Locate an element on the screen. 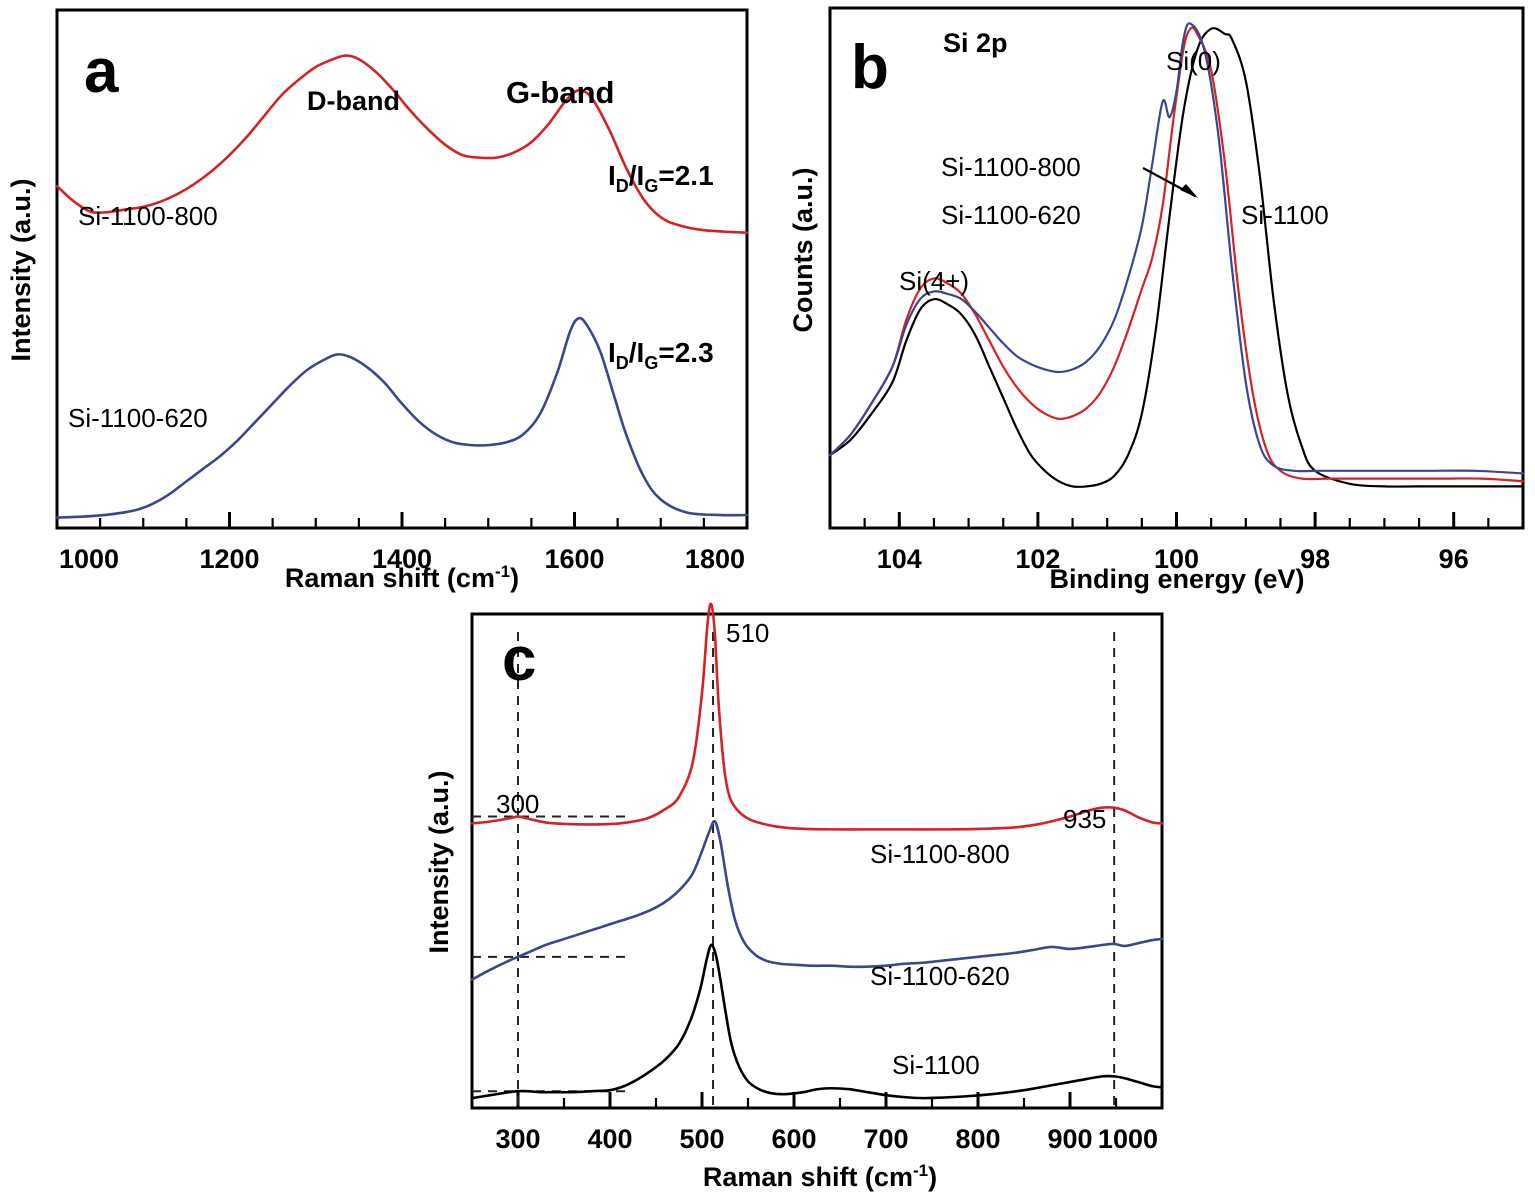  id-ig-ratio-blue: ID/IG=2.3 is located at coordinates (661, 355).